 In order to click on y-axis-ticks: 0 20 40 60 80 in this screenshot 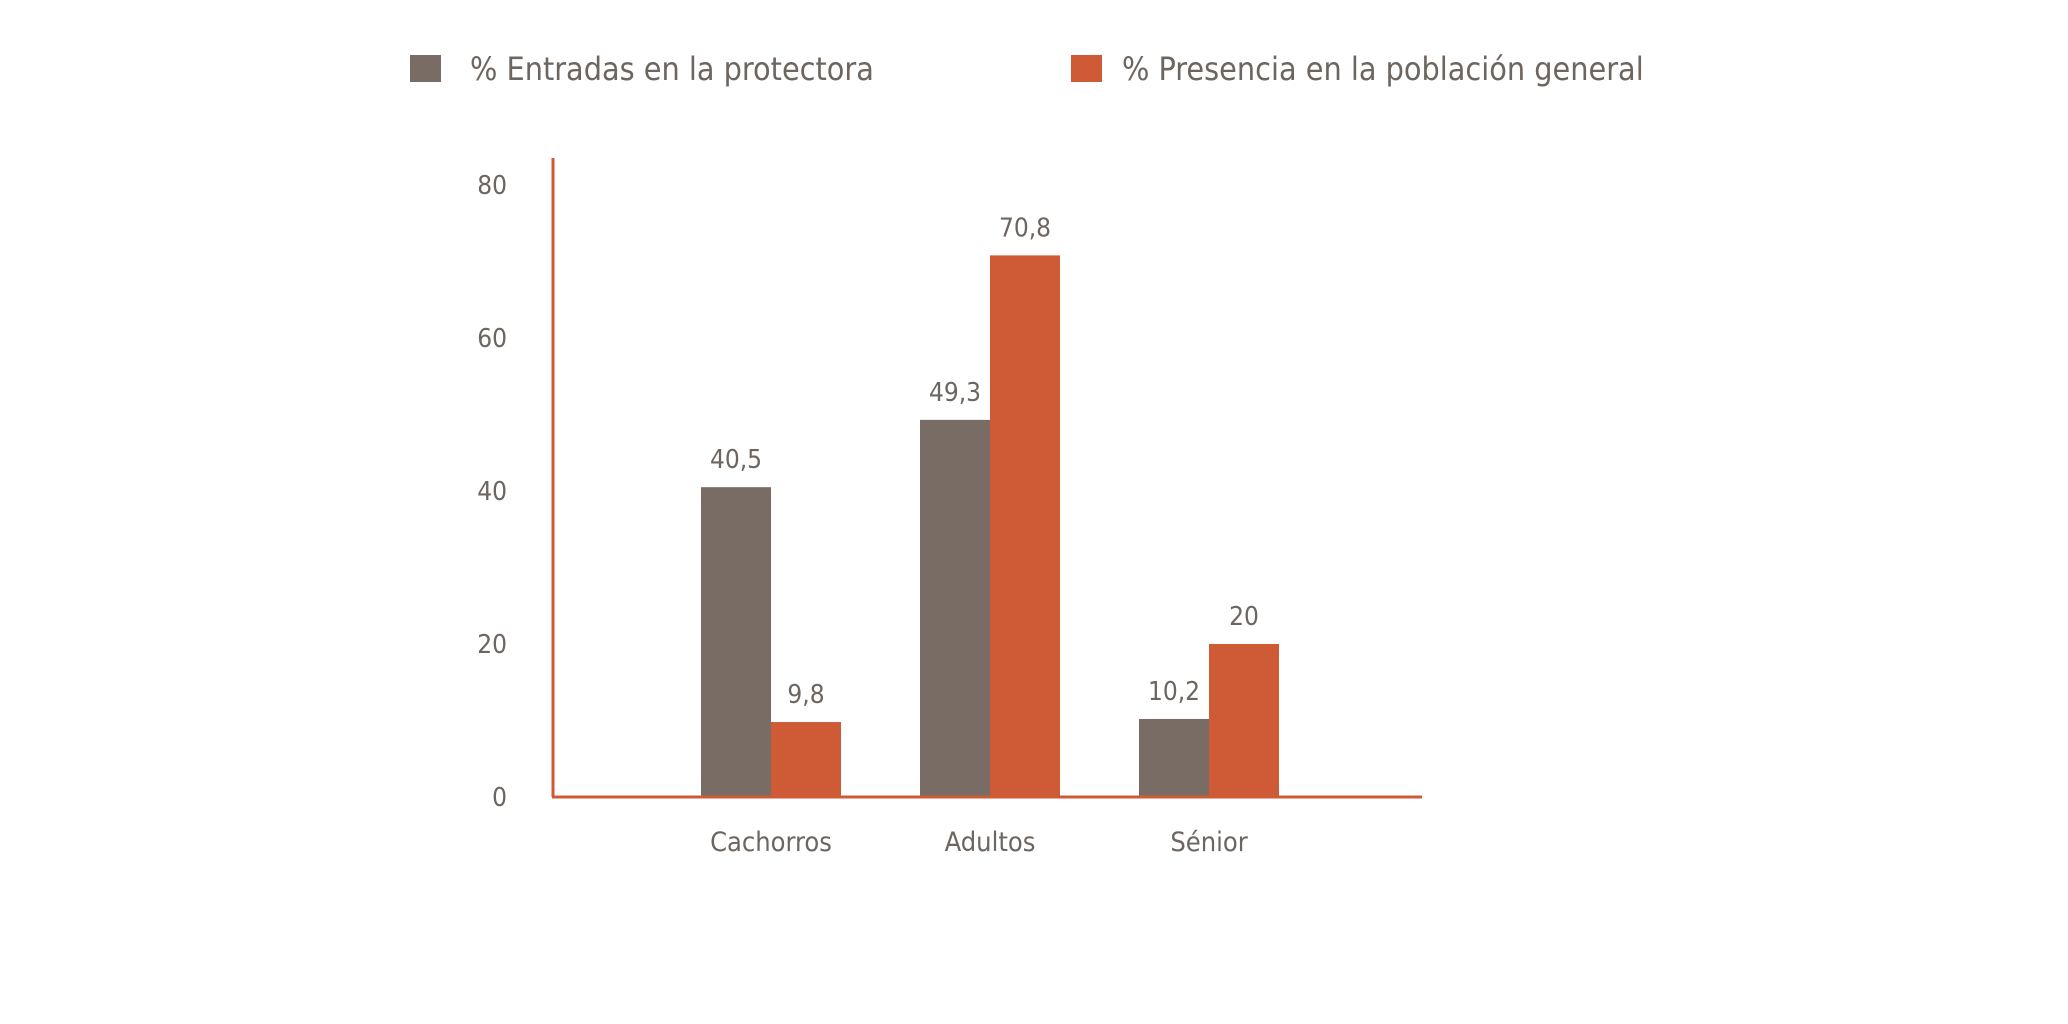, I will do `click(492, 492)`.